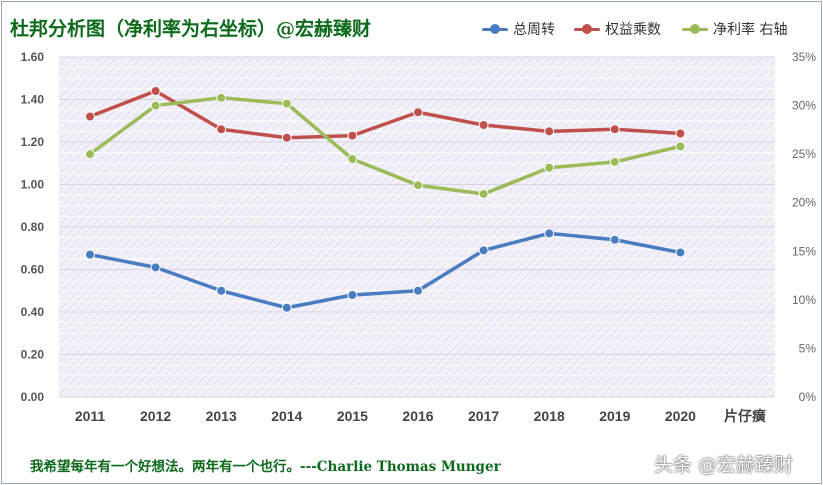 The height and width of the screenshot is (485, 823). I want to click on right-axis-ticks: 0% 5% 10% 15% 20% 25% 30% 35%, so click(804, 227).